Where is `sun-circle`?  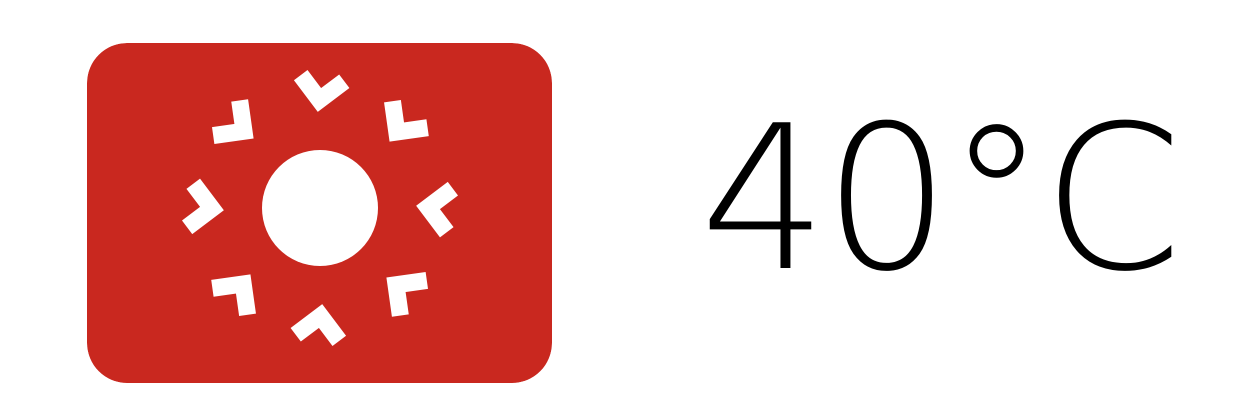
sun-circle is located at coordinates (320, 208).